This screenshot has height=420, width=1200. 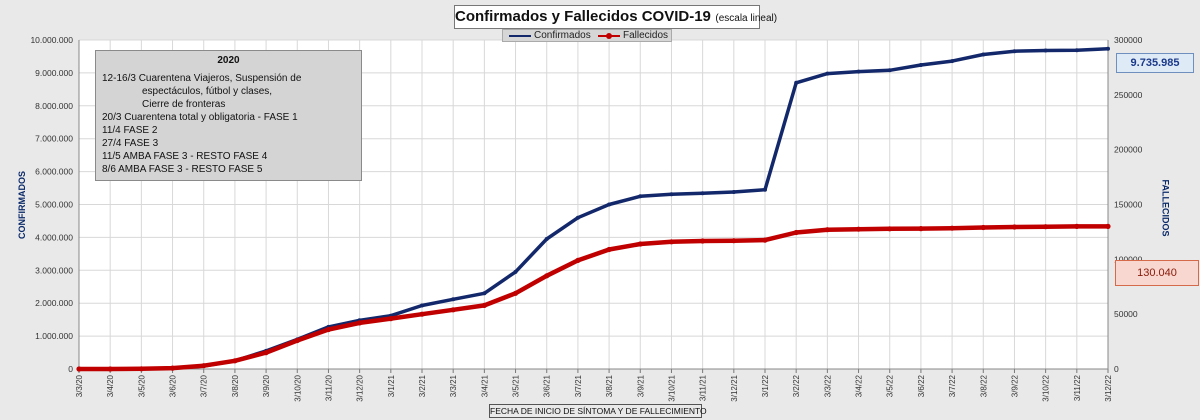 I want to click on legend-marker-fallecidos, so click(x=609, y=36).